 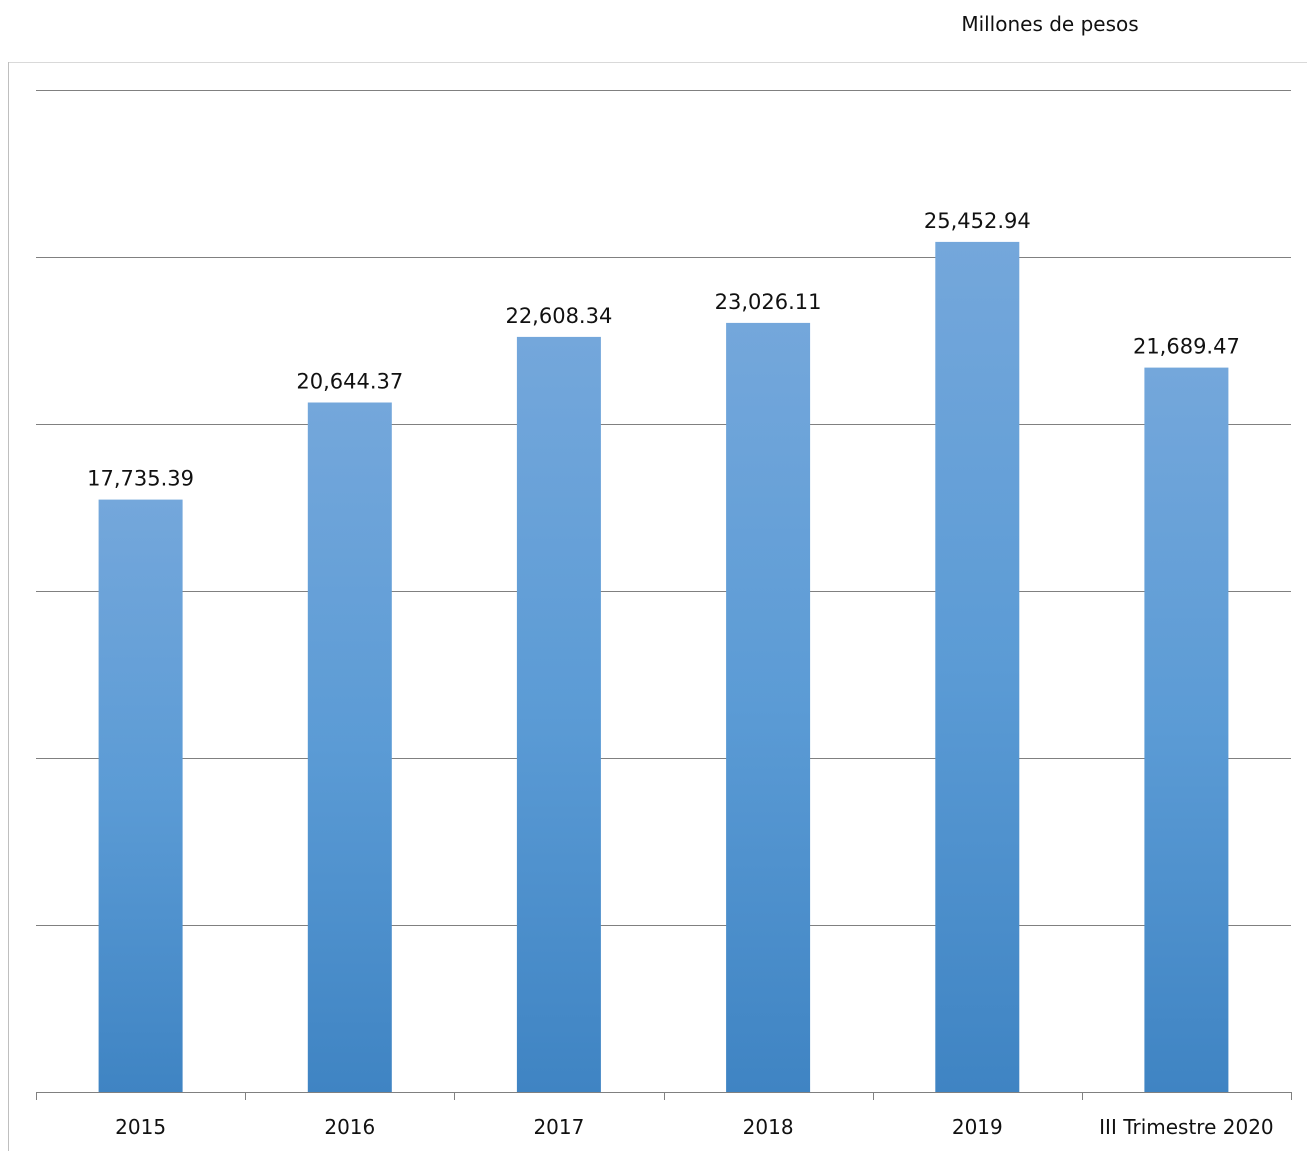 What do you see at coordinates (558, 1127) in the screenshot?
I see `x-tick-label: 2017` at bounding box center [558, 1127].